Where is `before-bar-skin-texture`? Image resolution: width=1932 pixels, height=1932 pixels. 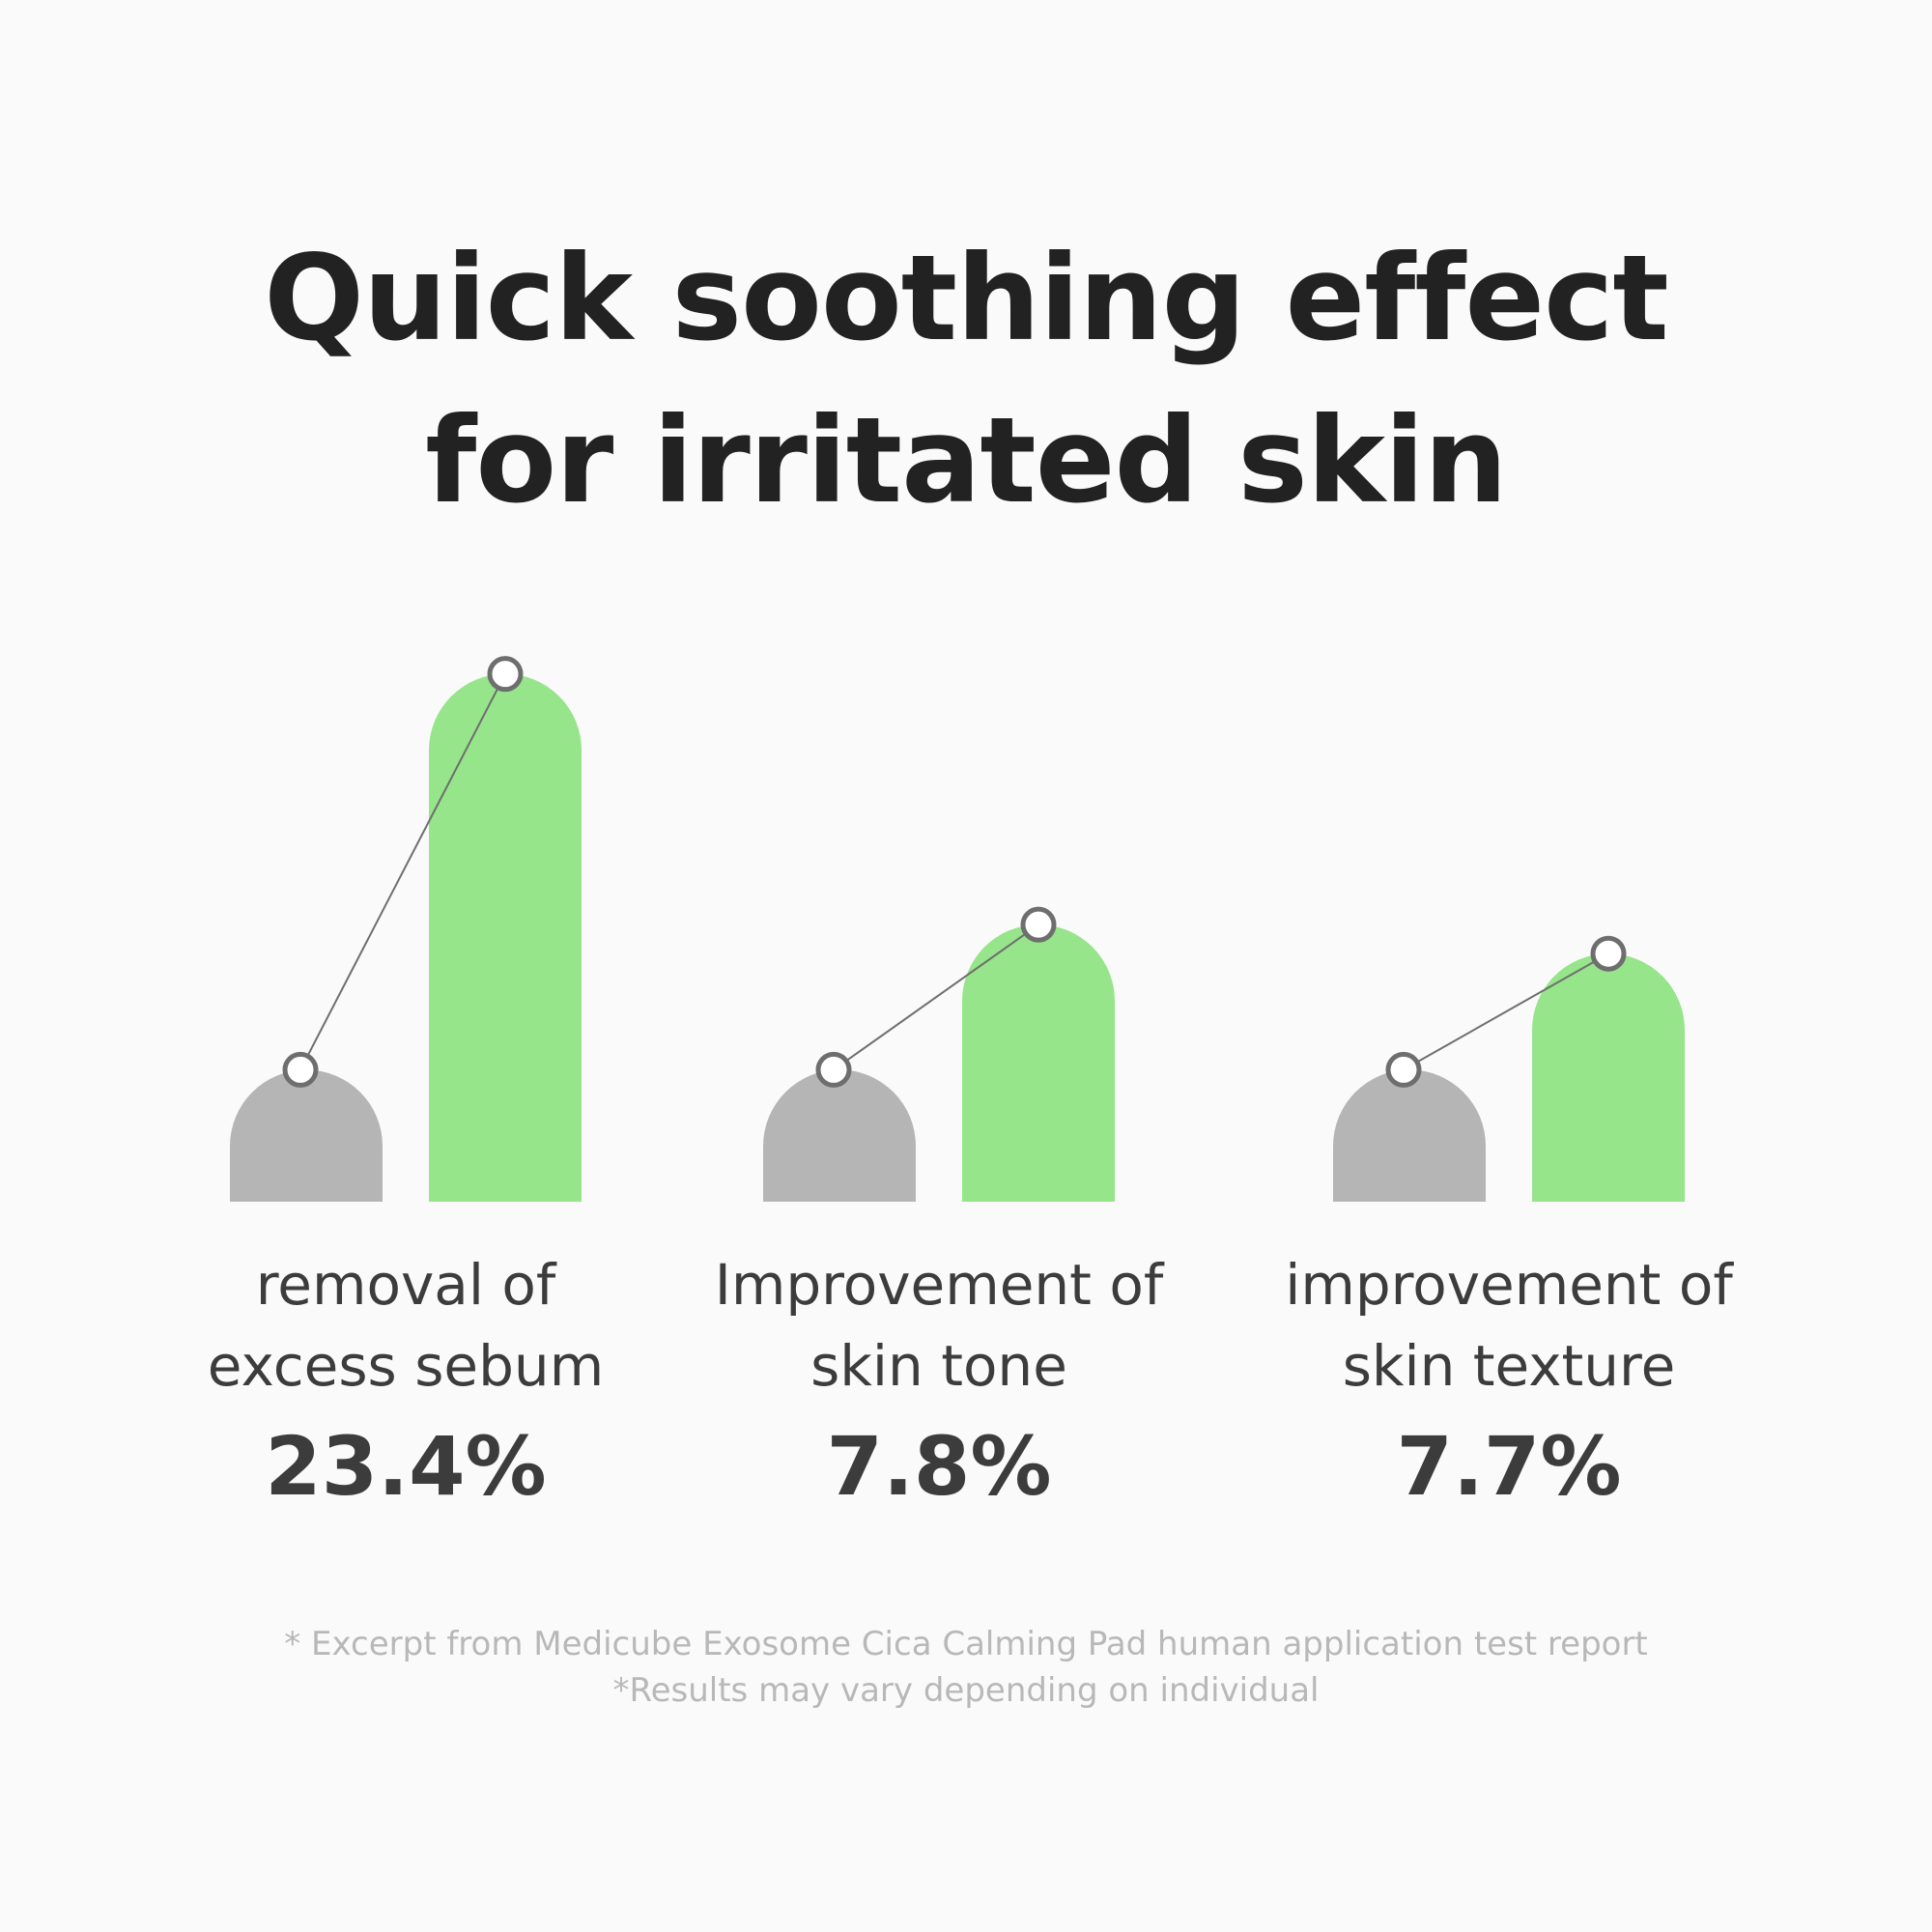
before-bar-skin-texture is located at coordinates (1409, 1135).